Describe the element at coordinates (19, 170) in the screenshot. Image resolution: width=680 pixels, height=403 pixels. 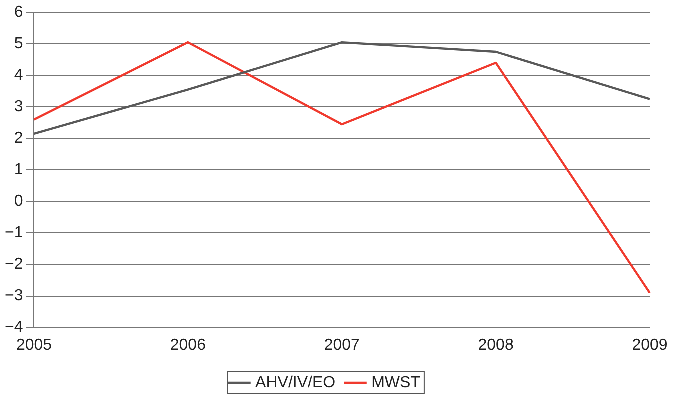
I see `y-tick-label: 1` at that location.